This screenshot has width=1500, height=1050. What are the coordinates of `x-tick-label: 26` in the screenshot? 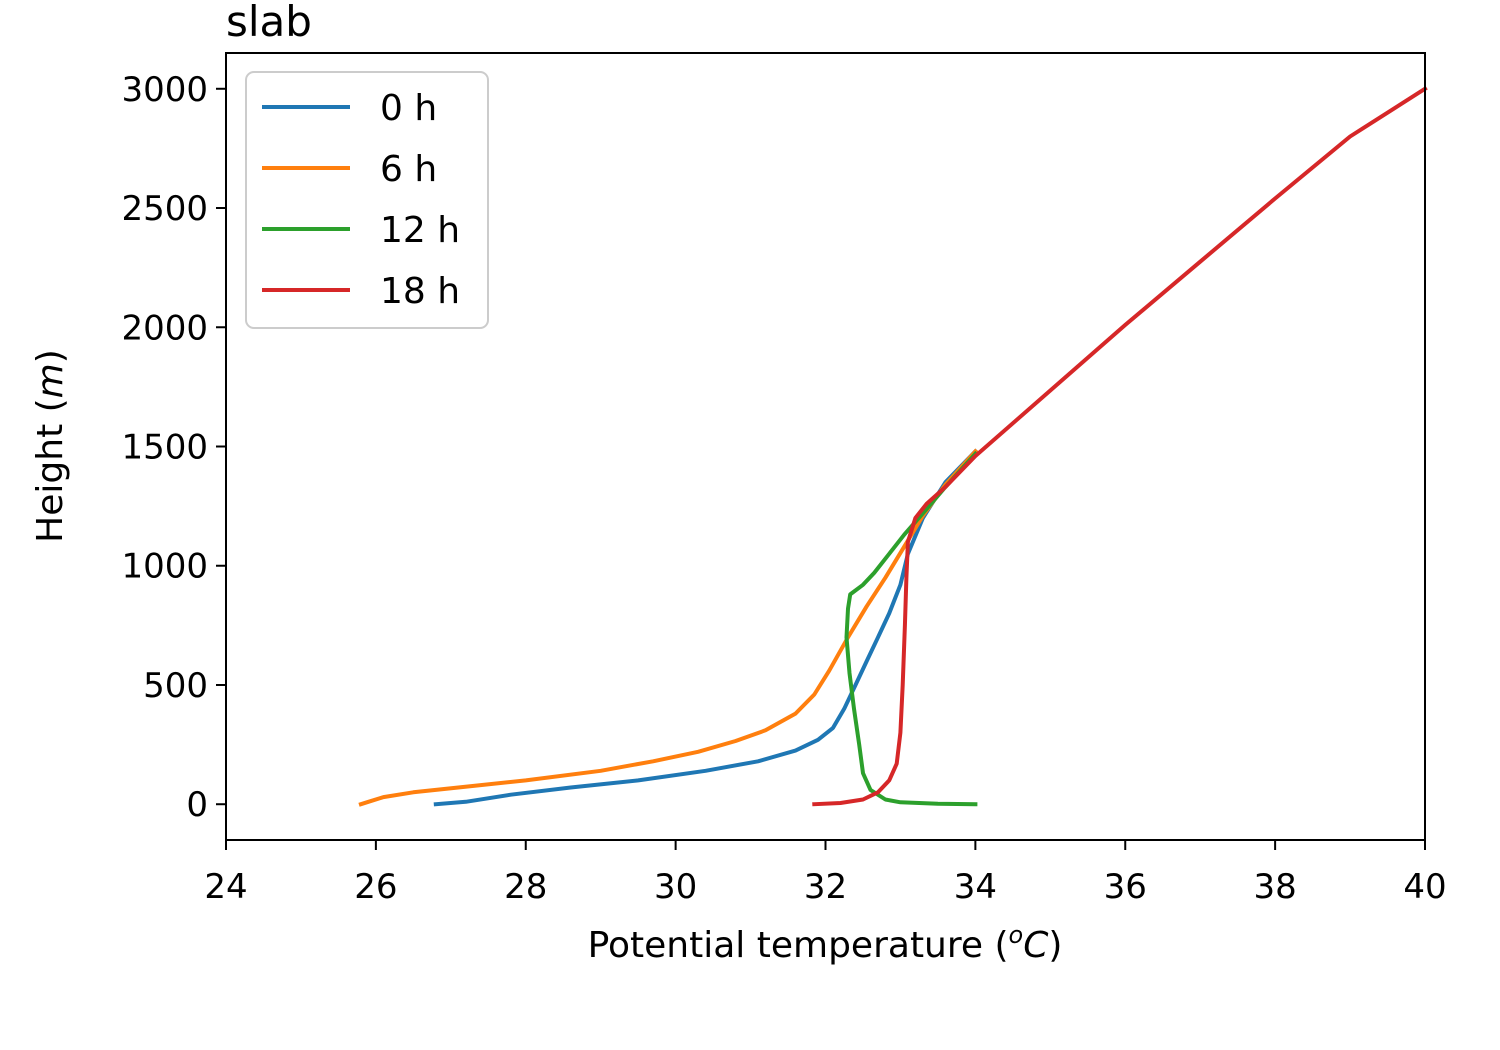 It's located at (375, 887).